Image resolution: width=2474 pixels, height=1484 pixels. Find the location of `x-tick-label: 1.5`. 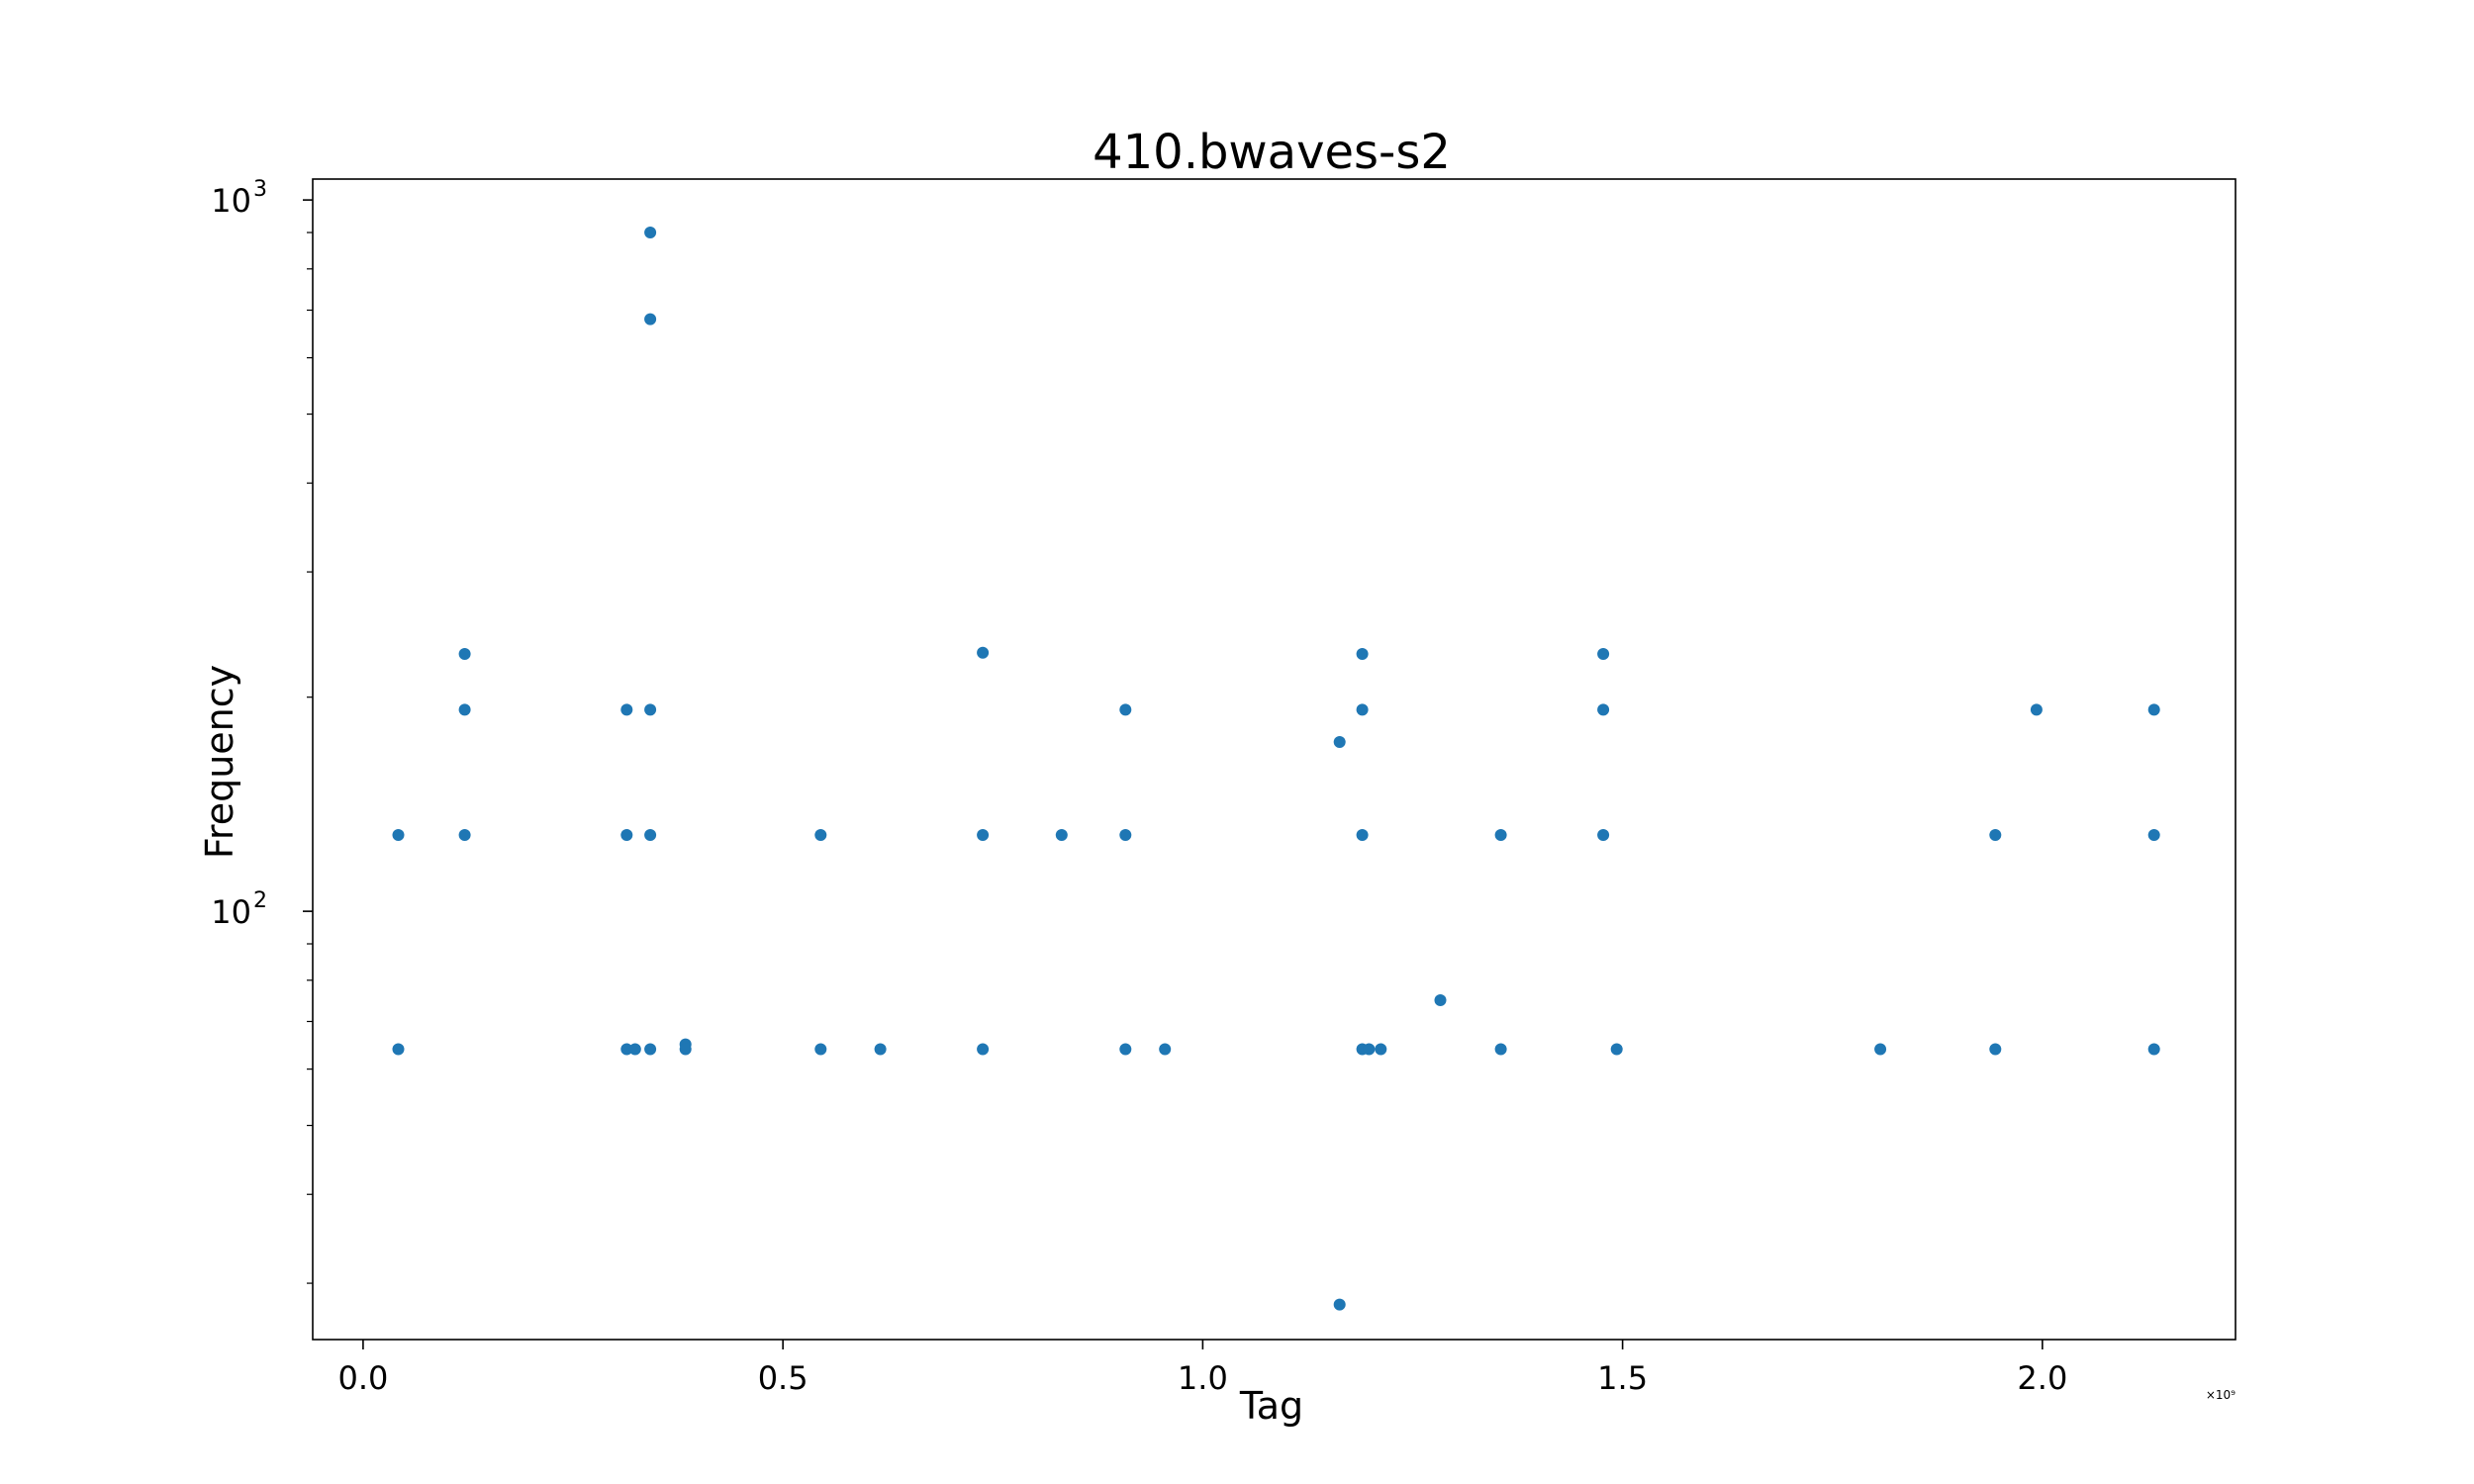

x-tick-label: 1.5 is located at coordinates (1623, 1378).